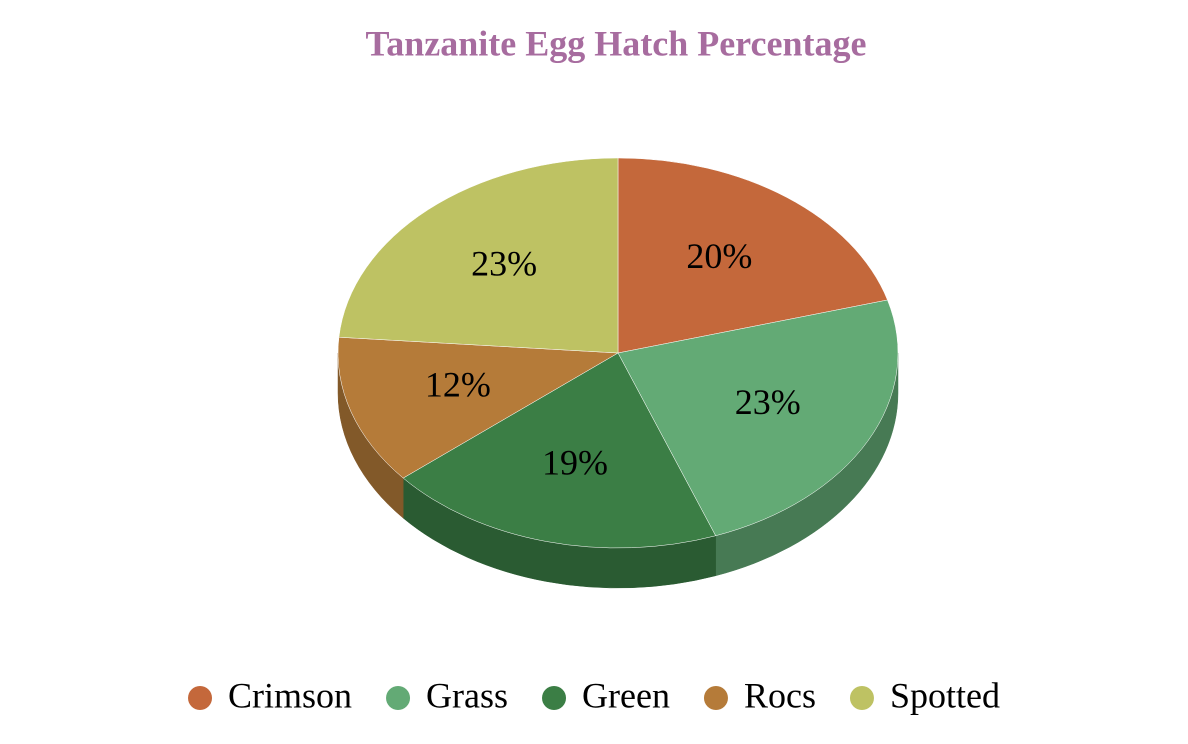 The height and width of the screenshot is (744, 1188). I want to click on legend-label: Green, so click(626, 695).